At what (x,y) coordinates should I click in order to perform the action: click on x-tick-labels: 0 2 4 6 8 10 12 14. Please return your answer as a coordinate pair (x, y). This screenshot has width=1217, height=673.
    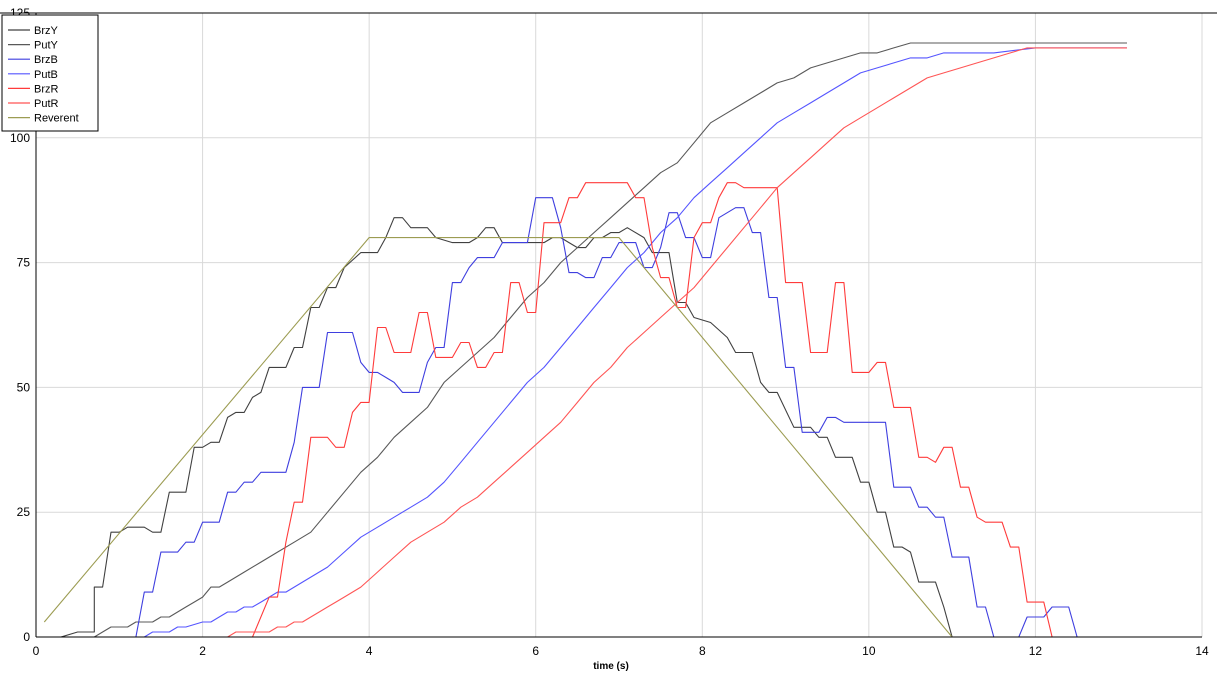
    Looking at the image, I should click on (621, 651).